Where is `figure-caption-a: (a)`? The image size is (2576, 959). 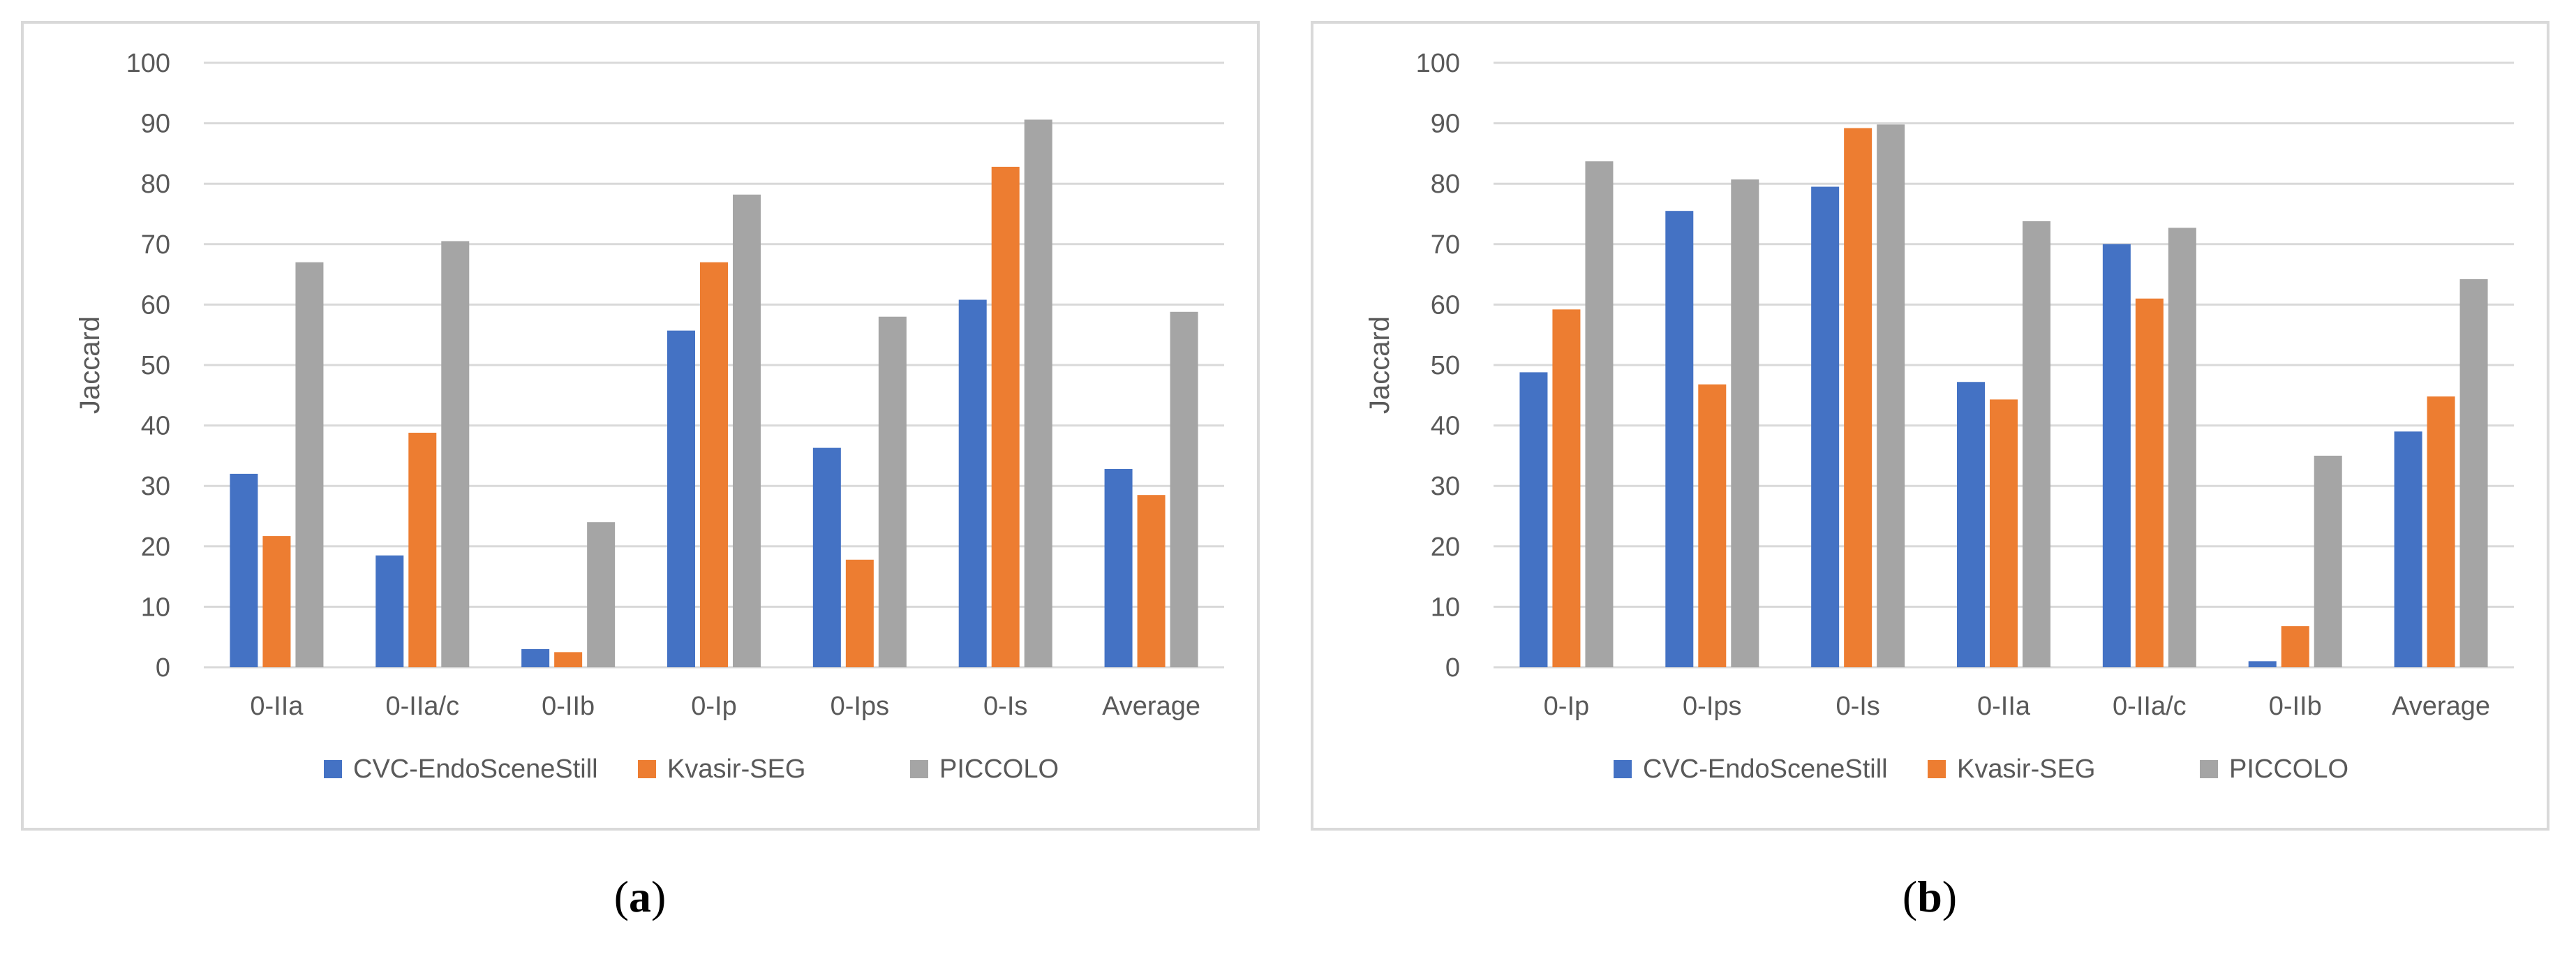 figure-caption-a: (a) is located at coordinates (640, 896).